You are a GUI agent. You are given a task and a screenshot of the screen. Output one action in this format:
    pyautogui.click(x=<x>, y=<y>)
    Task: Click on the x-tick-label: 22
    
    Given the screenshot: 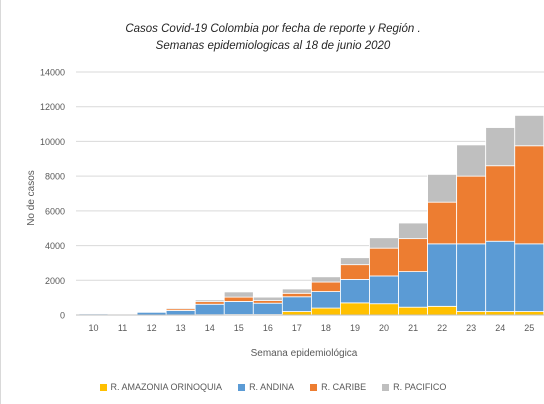 What is the action you would take?
    pyautogui.click(x=442, y=328)
    